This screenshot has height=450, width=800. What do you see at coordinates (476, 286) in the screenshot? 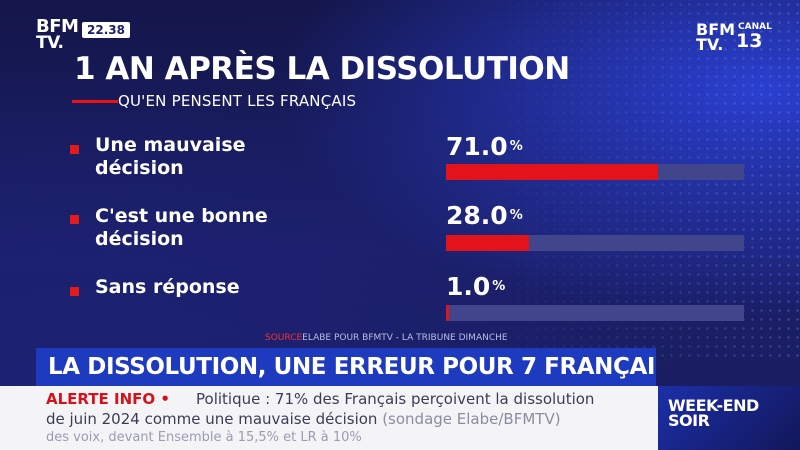
I see `value-label: 1.0%` at bounding box center [476, 286].